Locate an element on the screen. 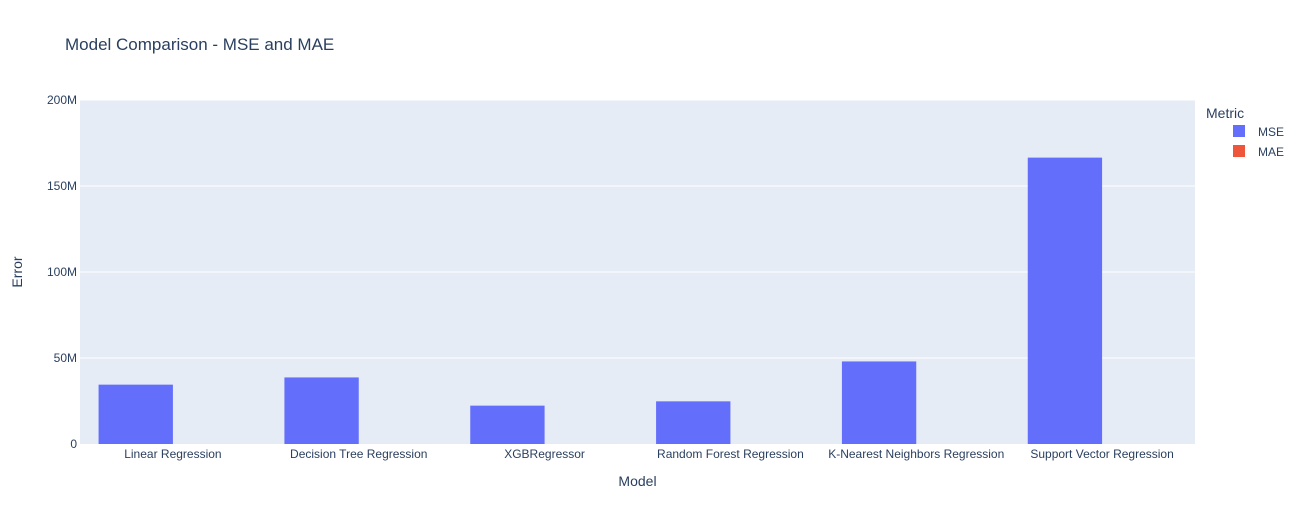  y-tick-label: 50M is located at coordinates (65, 358).